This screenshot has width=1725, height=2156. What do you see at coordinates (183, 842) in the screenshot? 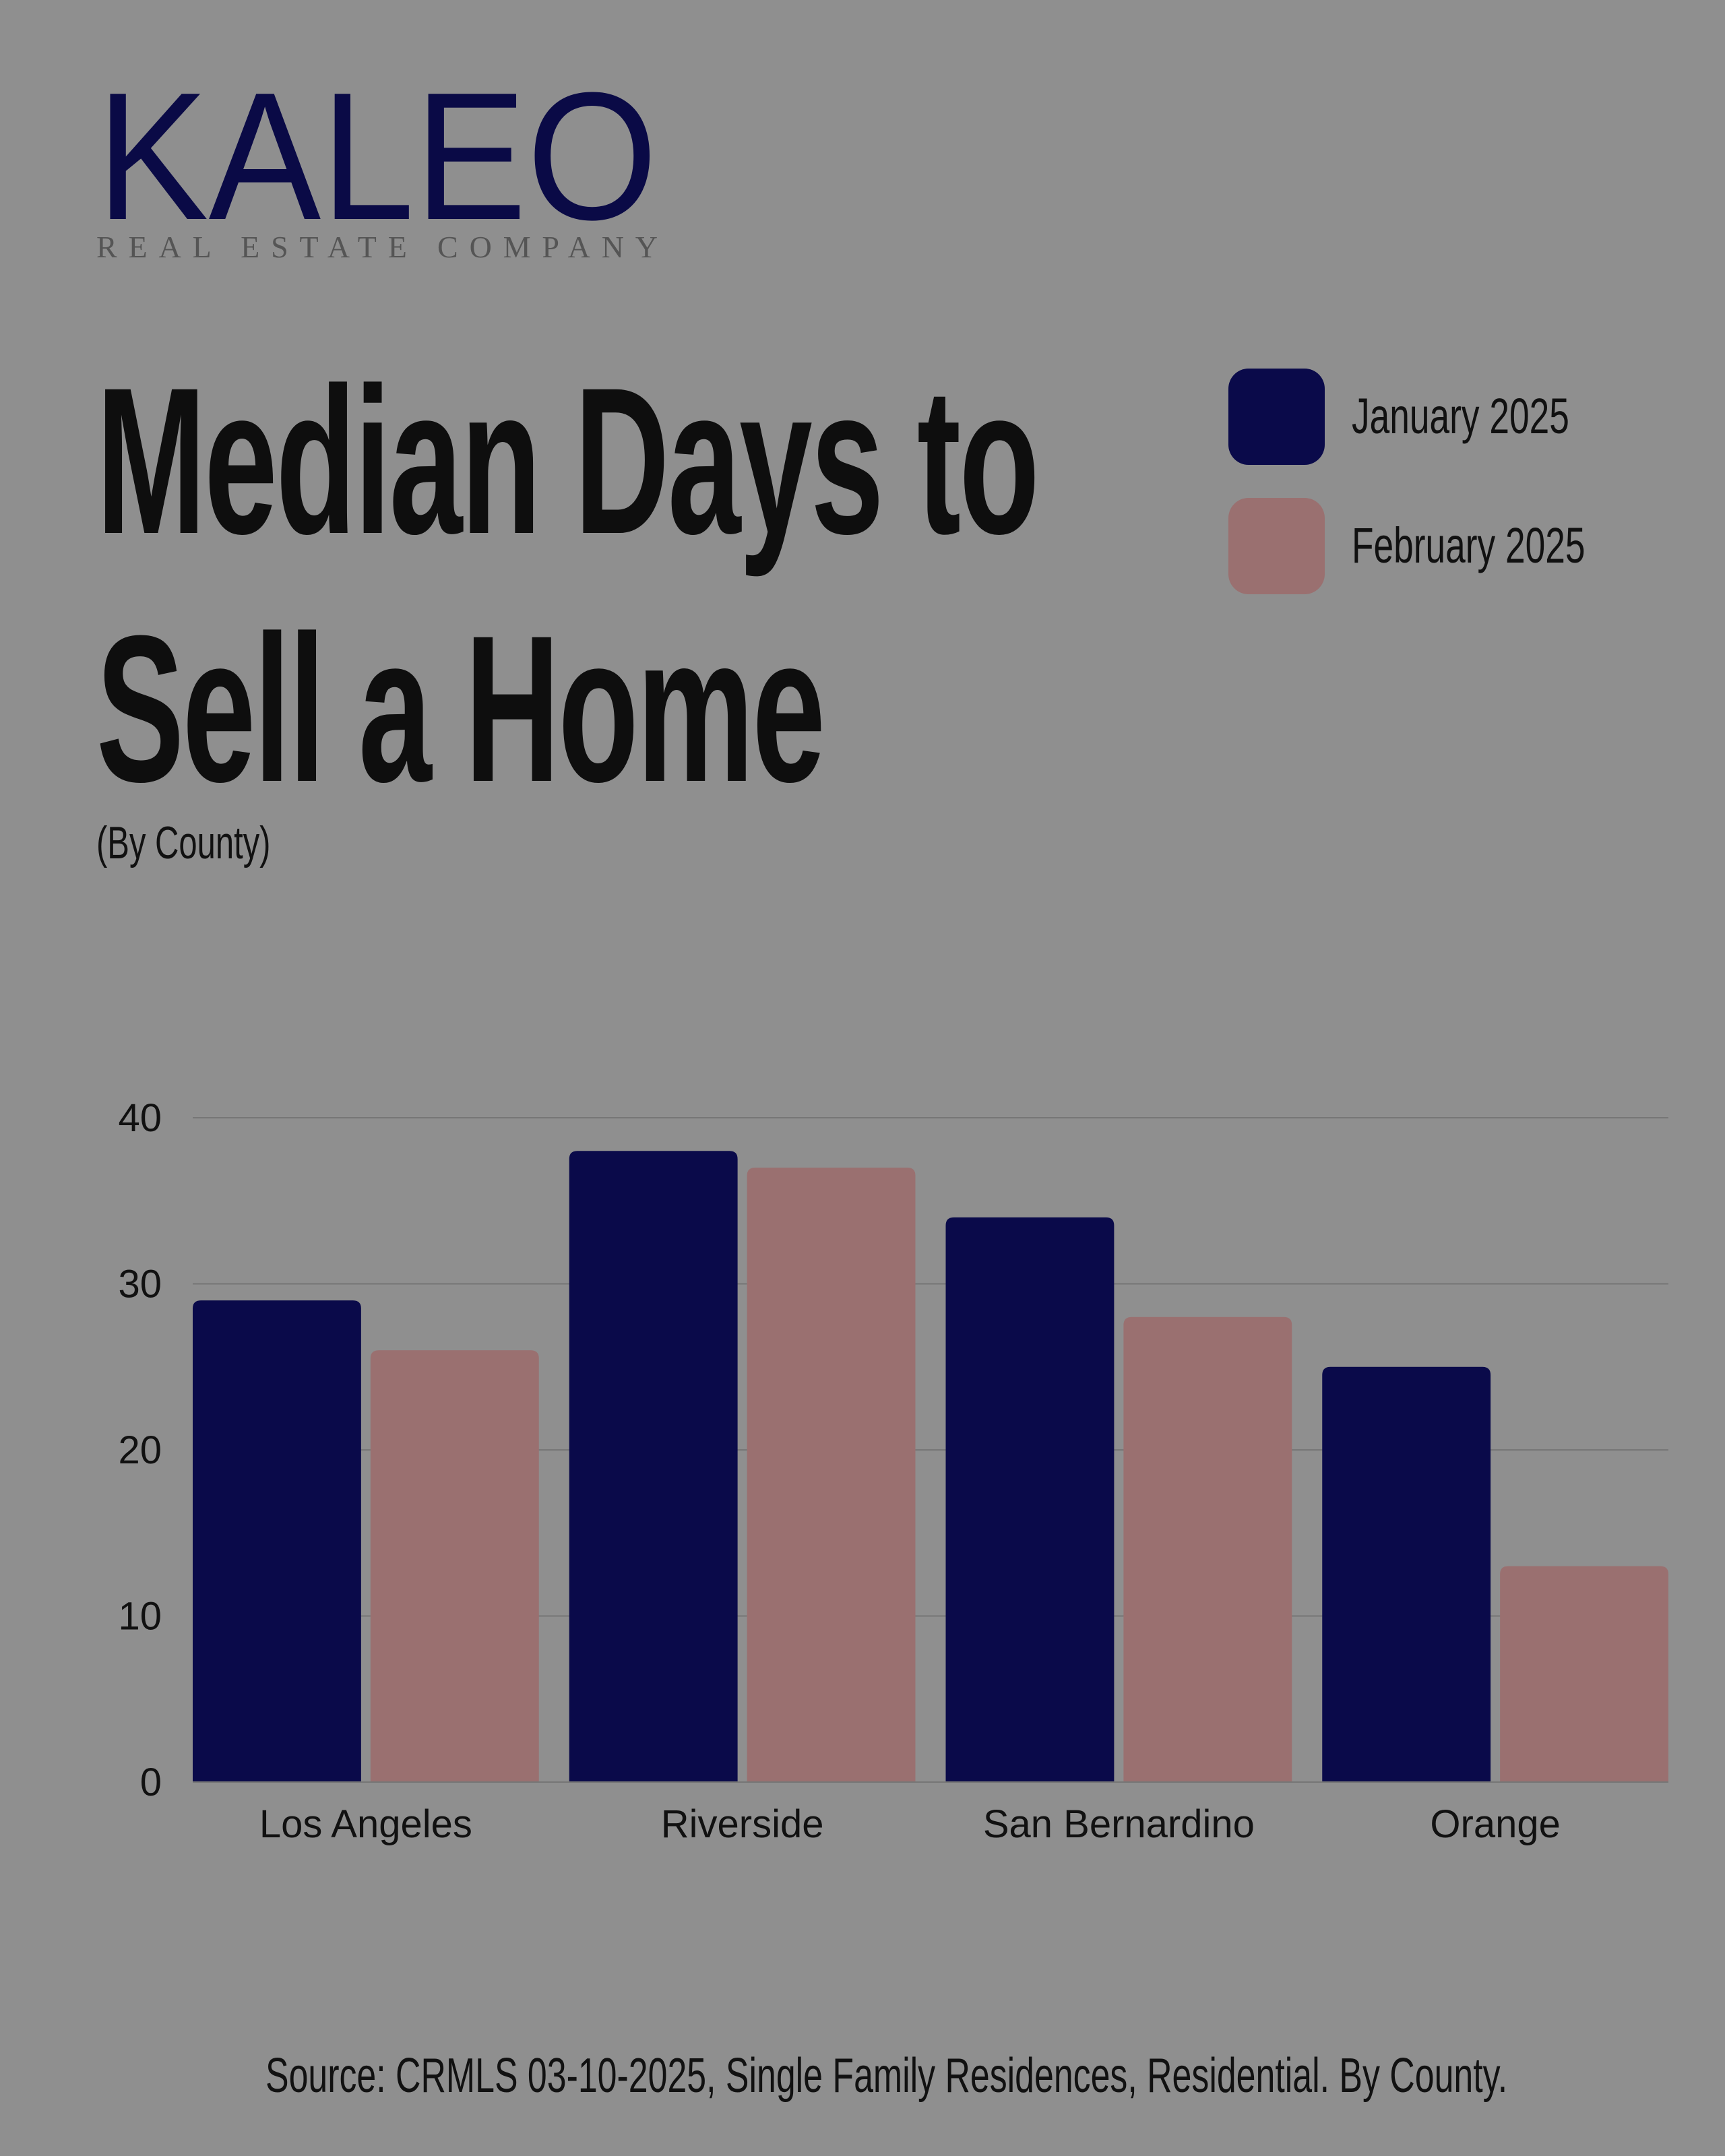
I see `chart-subtitle: (By County)` at bounding box center [183, 842].